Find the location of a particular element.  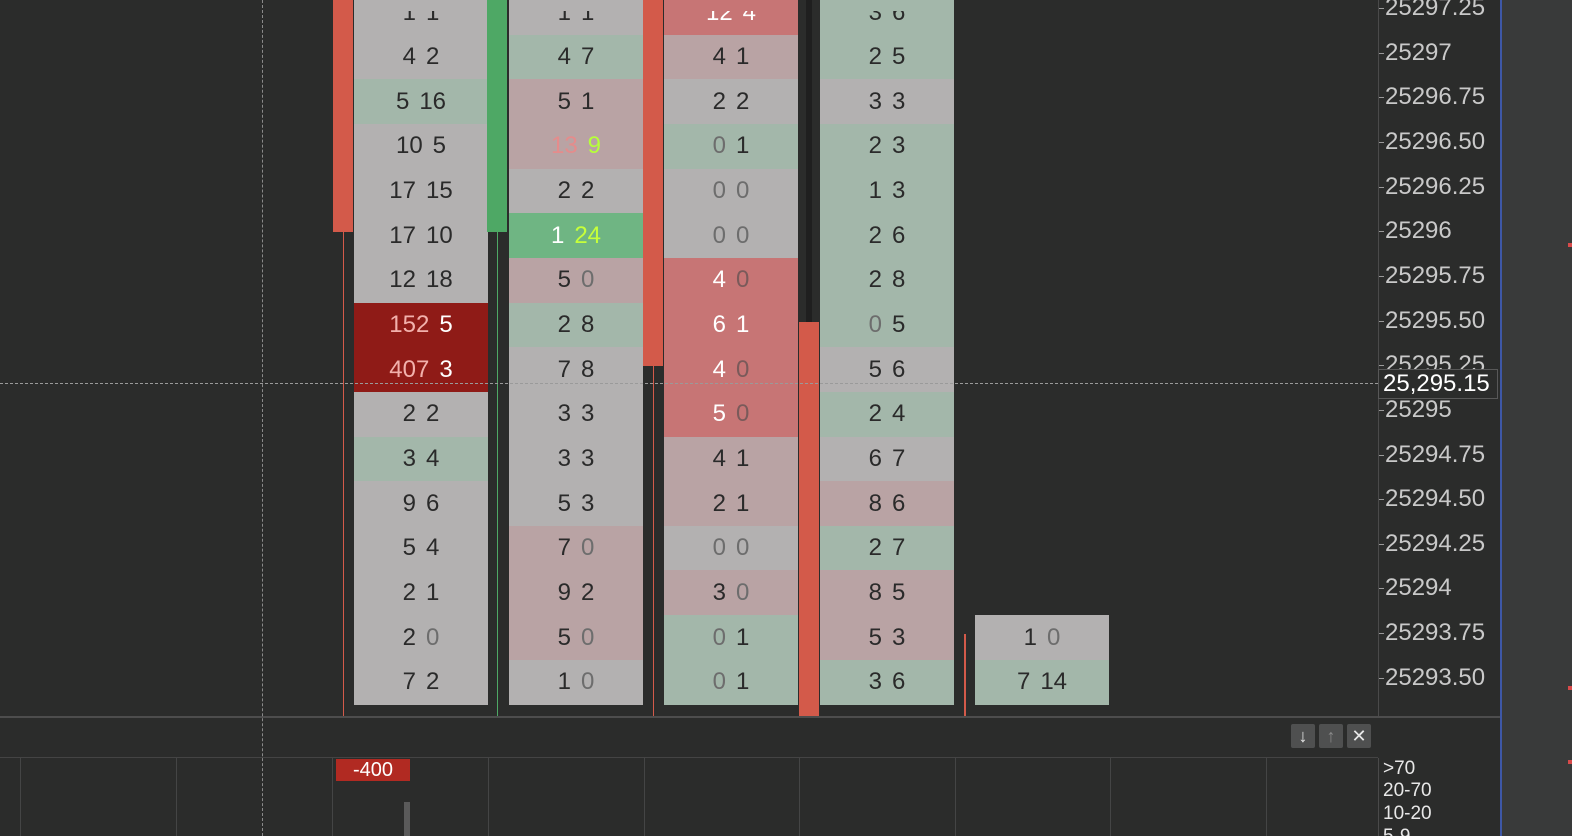

bid-volume: 10 is located at coordinates (409, 146).